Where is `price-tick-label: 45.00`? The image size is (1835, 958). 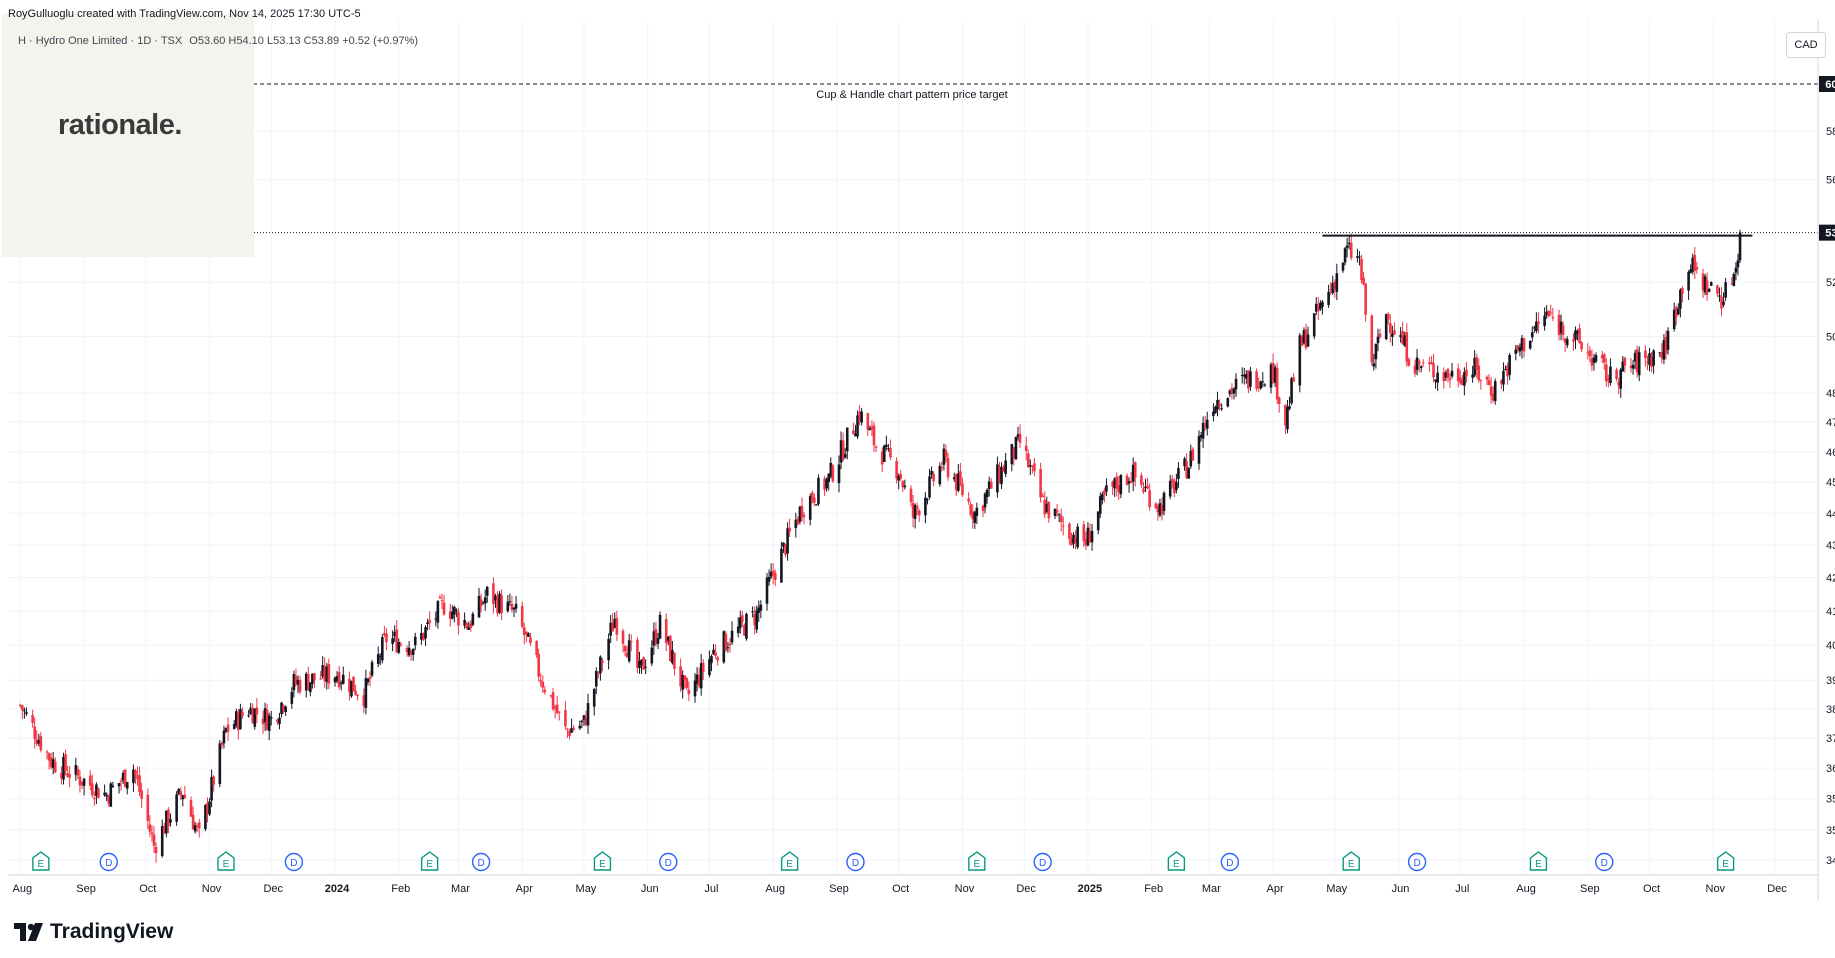 price-tick-label: 45.00 is located at coordinates (1830, 483).